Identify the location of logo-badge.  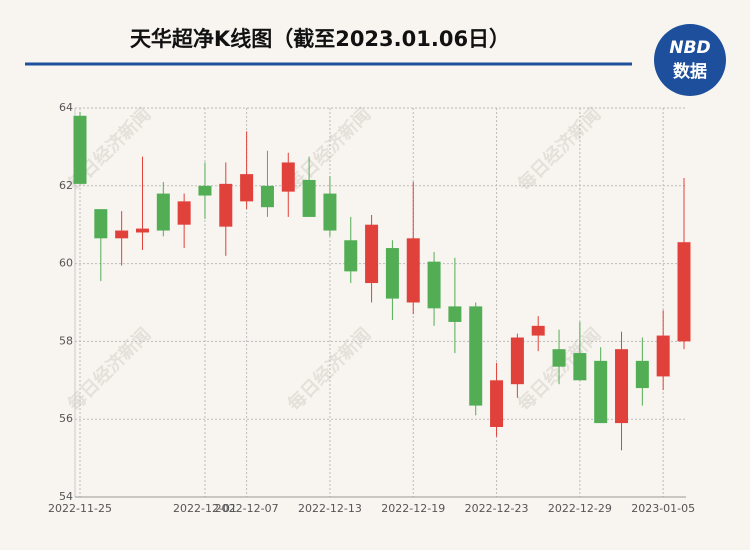
(690, 60).